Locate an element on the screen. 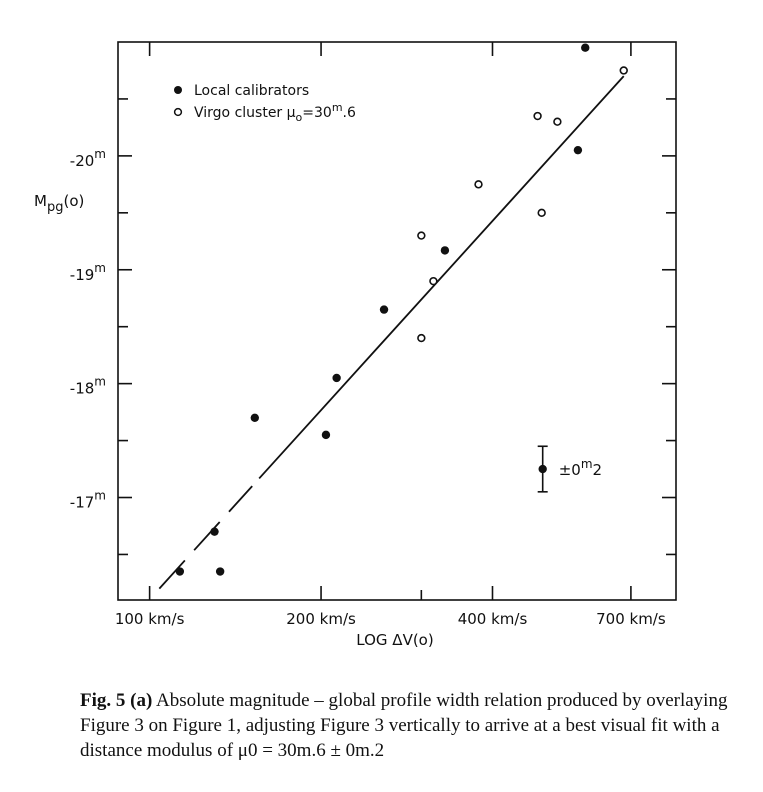  error-bar-point is located at coordinates (542, 469).